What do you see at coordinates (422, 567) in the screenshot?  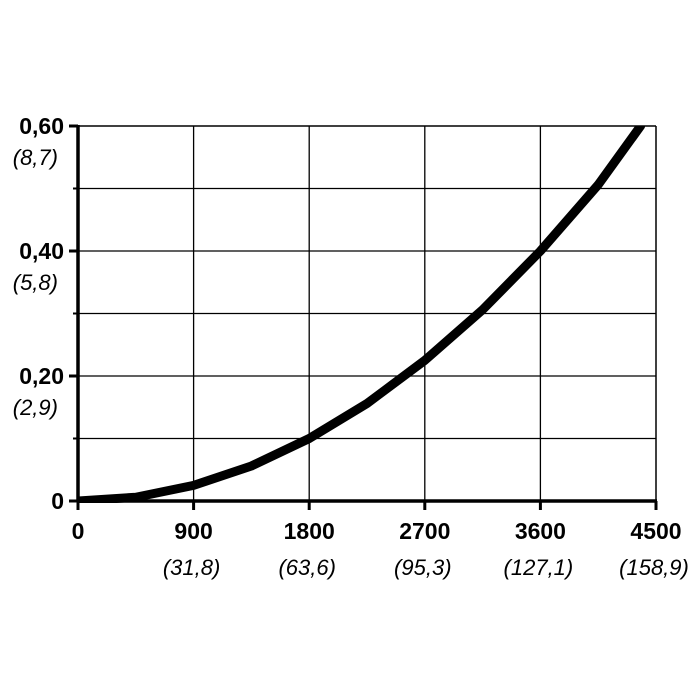 I see `x-tick-sublabel: (95,3)` at bounding box center [422, 567].